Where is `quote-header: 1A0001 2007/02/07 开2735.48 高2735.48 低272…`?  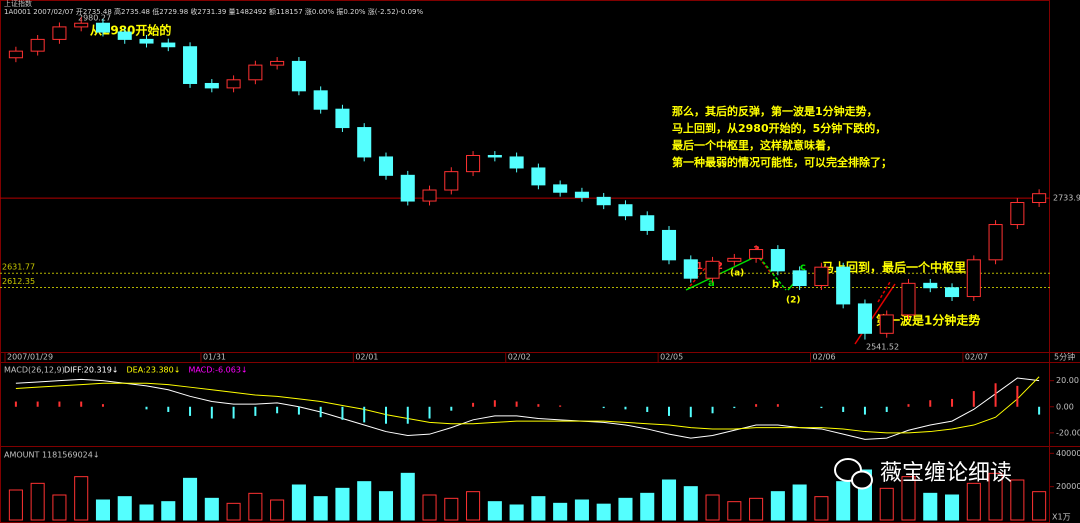
quote-header: 1A0001 2007/02/07 开2735.48 高2735.48 低272… is located at coordinates (213, 11).